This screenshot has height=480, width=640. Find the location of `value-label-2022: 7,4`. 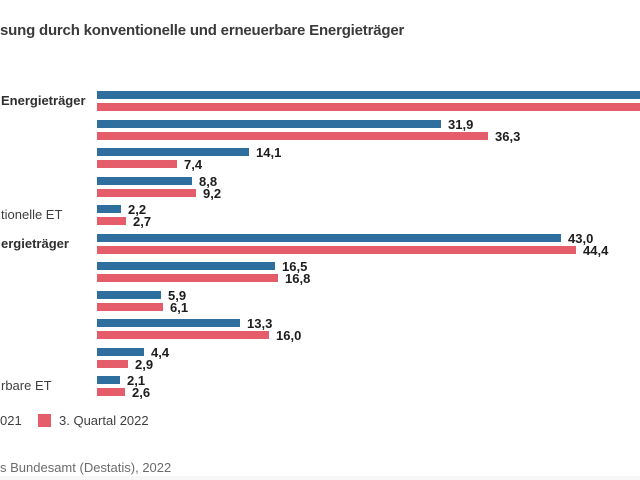

value-label-2022: 7,4 is located at coordinates (193, 164).